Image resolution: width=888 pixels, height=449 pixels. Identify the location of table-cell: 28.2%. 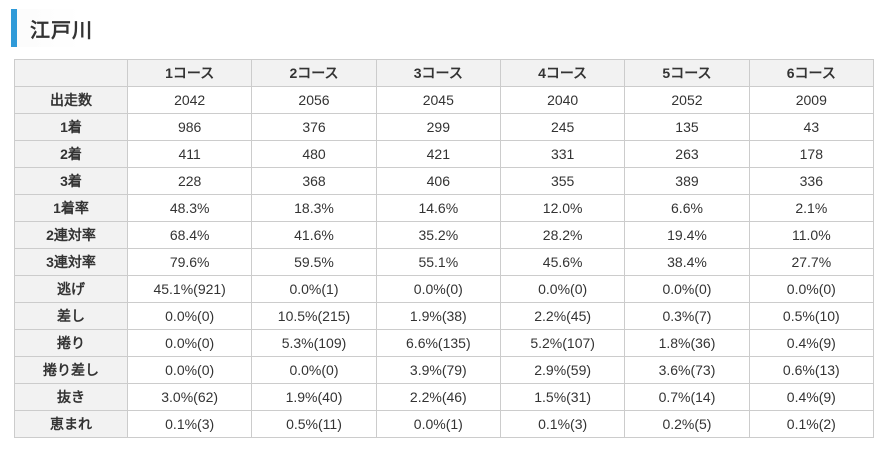
(562, 235).